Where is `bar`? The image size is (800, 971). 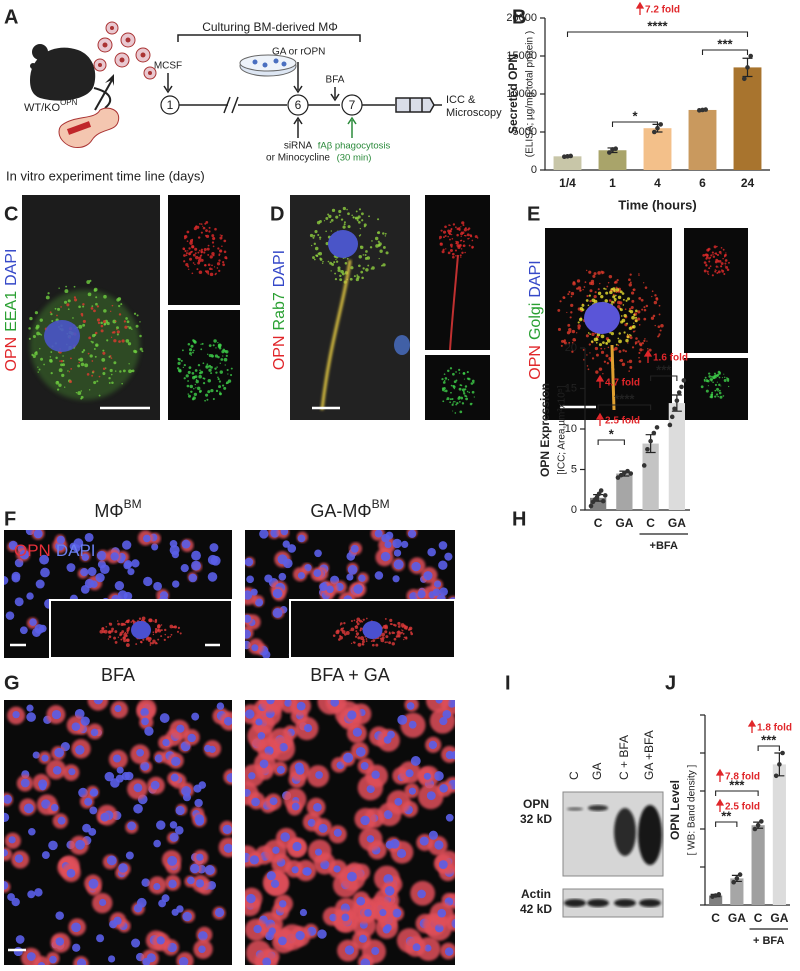
bar is located at coordinates (624, 491).